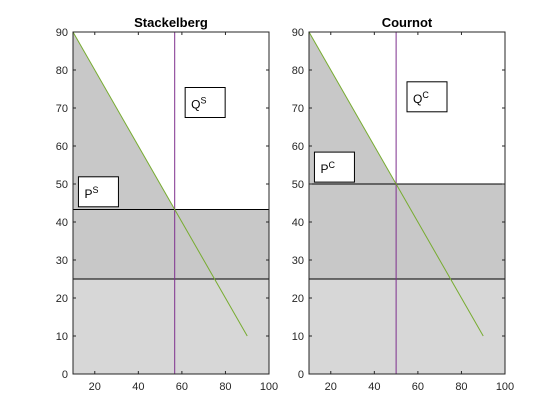 The width and height of the screenshot is (560, 420). What do you see at coordinates (171, 244) in the screenshot?
I see `profit-region-stackelberg` at bounding box center [171, 244].